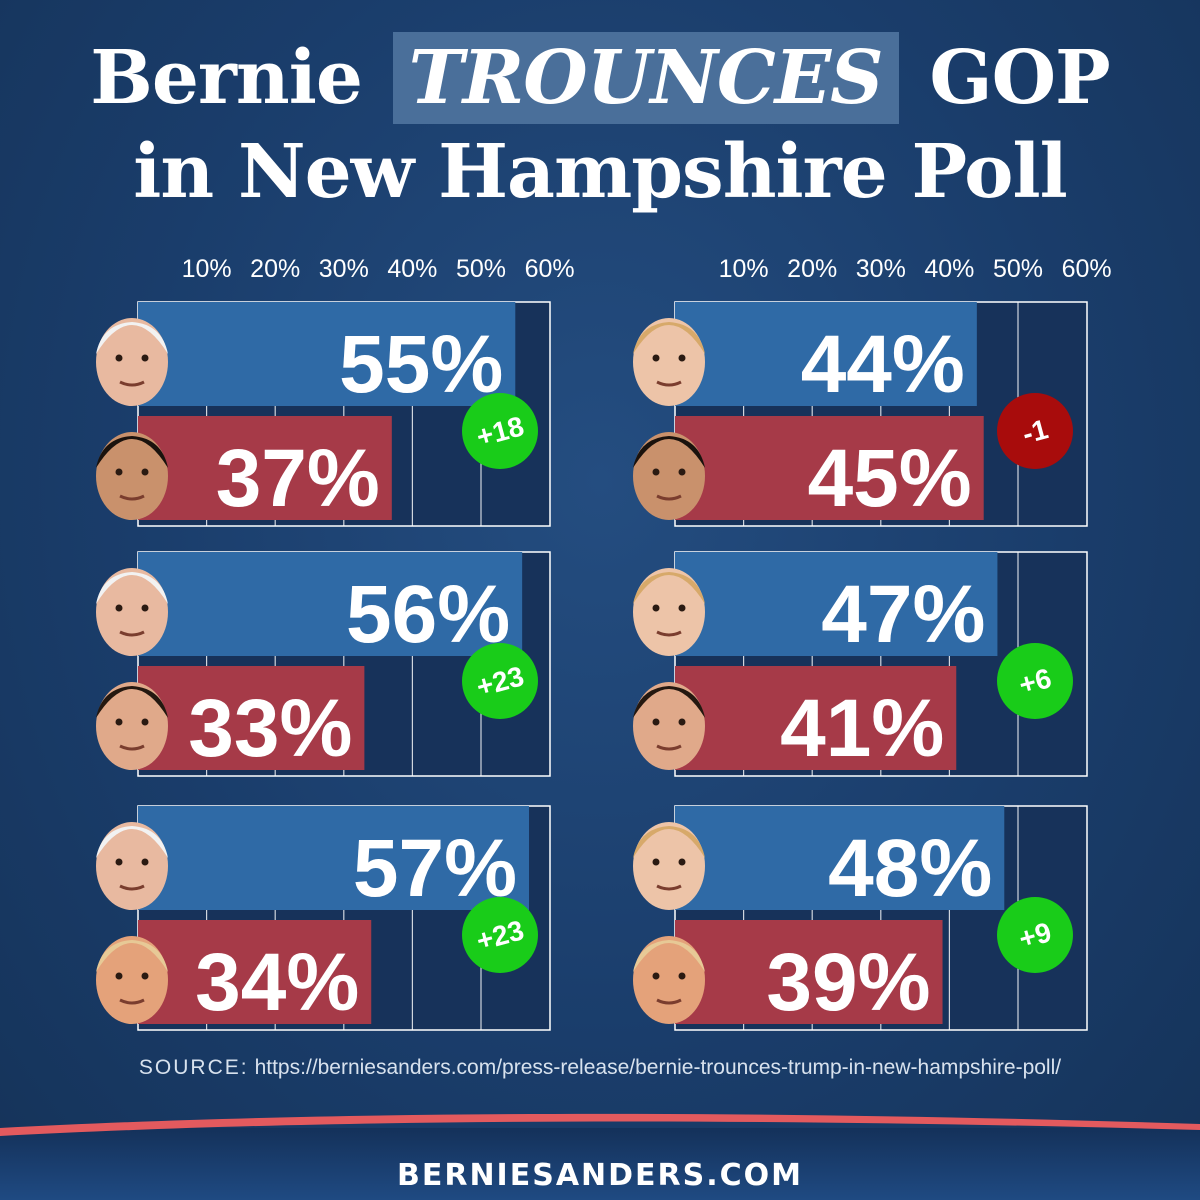 The image size is (1200, 1200). What do you see at coordinates (277, 982) in the screenshot?
I see `gop-bar-label: 34%` at bounding box center [277, 982].